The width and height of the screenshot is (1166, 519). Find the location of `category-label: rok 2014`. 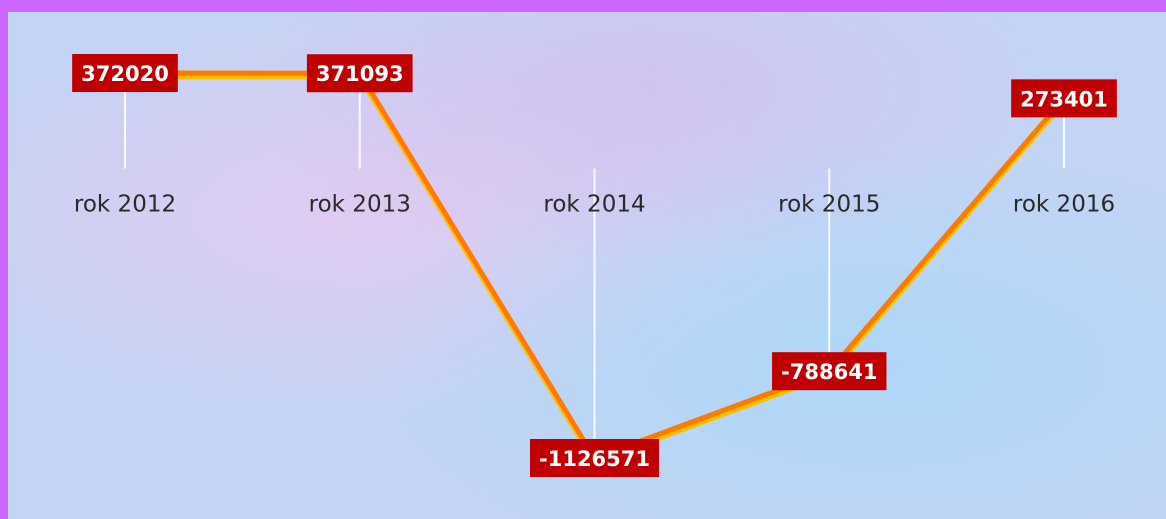

category-label: rok 2014 is located at coordinates (594, 205).